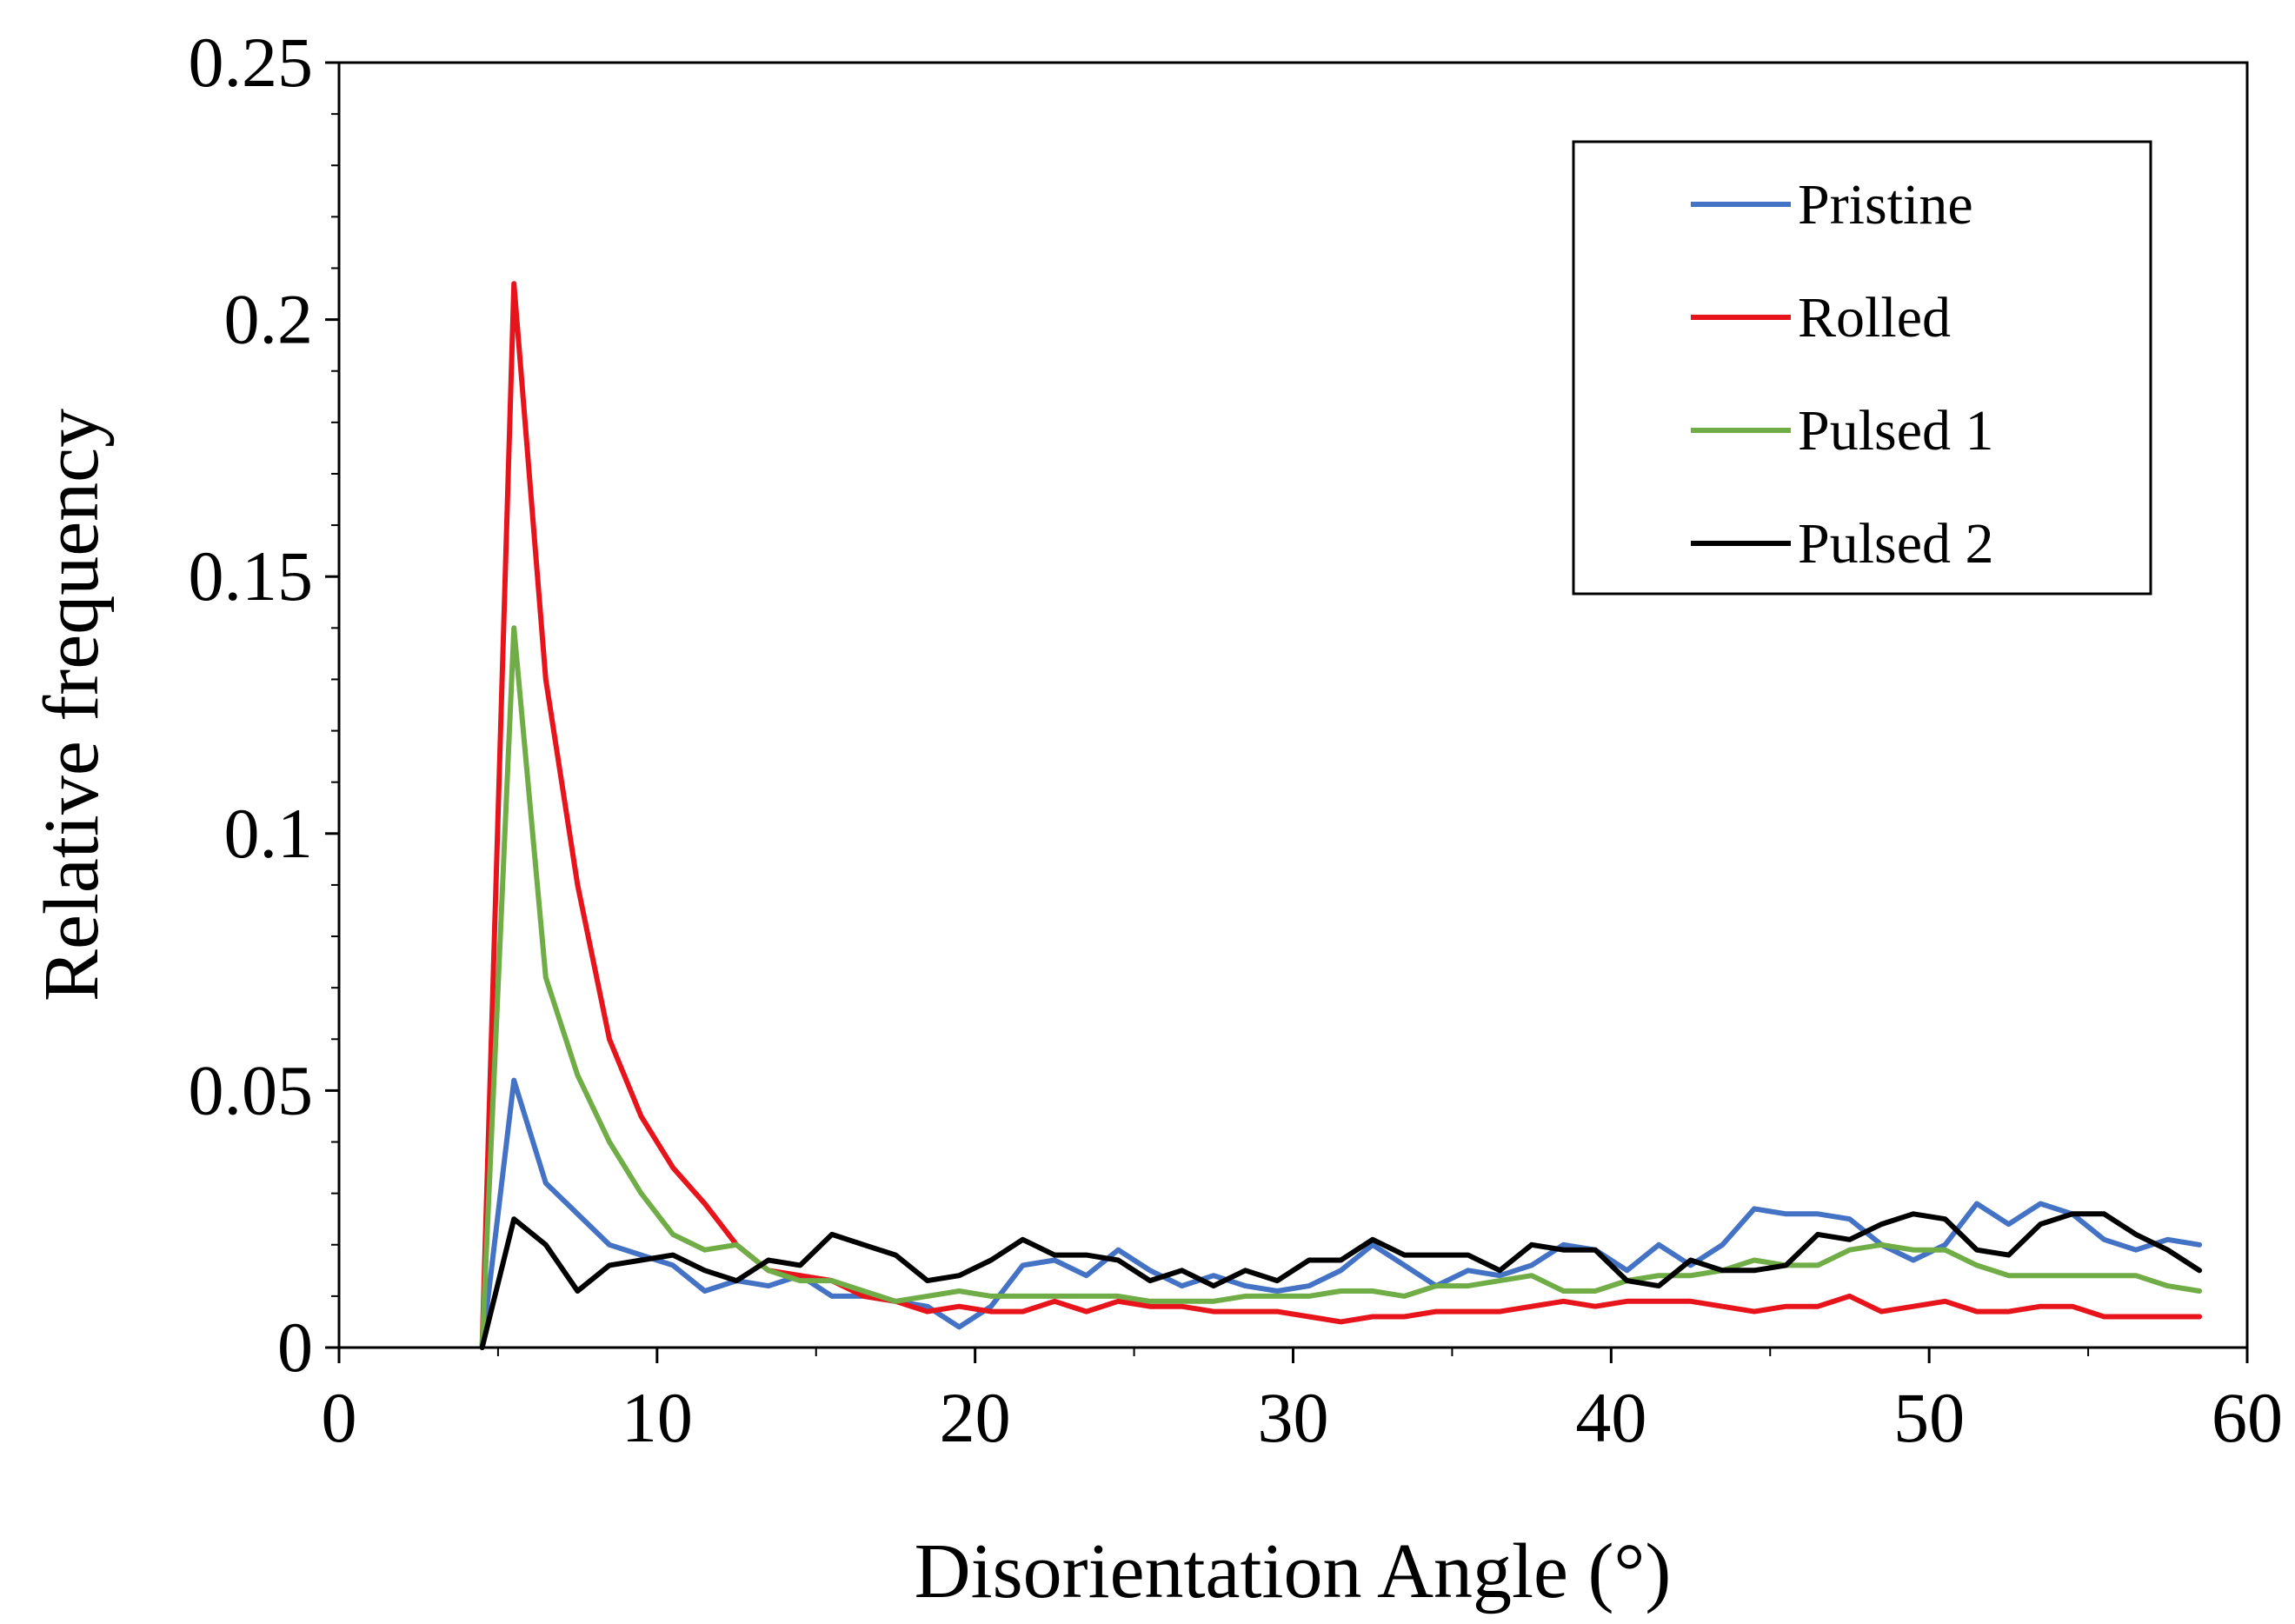 Image resolution: width=2295 pixels, height=1624 pixels. I want to click on legend-box, so click(1862, 368).